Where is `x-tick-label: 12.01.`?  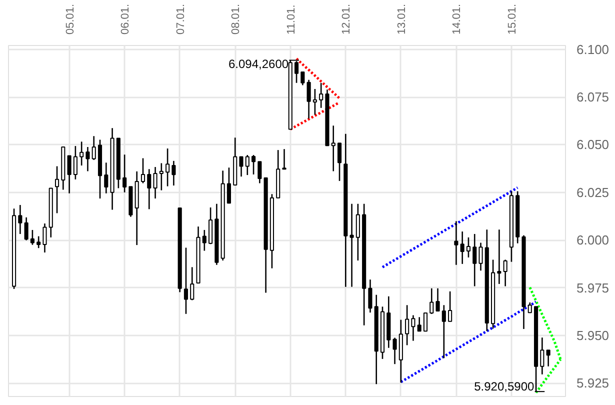
x-tick-label: 12.01. is located at coordinates (346, 19).